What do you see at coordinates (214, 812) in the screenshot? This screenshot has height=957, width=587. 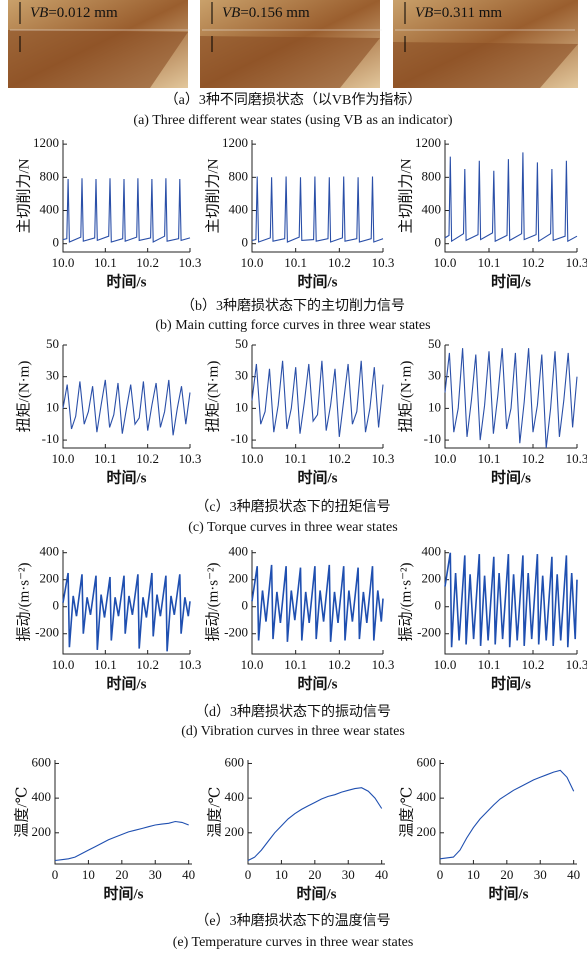 I see `y-axis-label: 温度/℃` at bounding box center [214, 812].